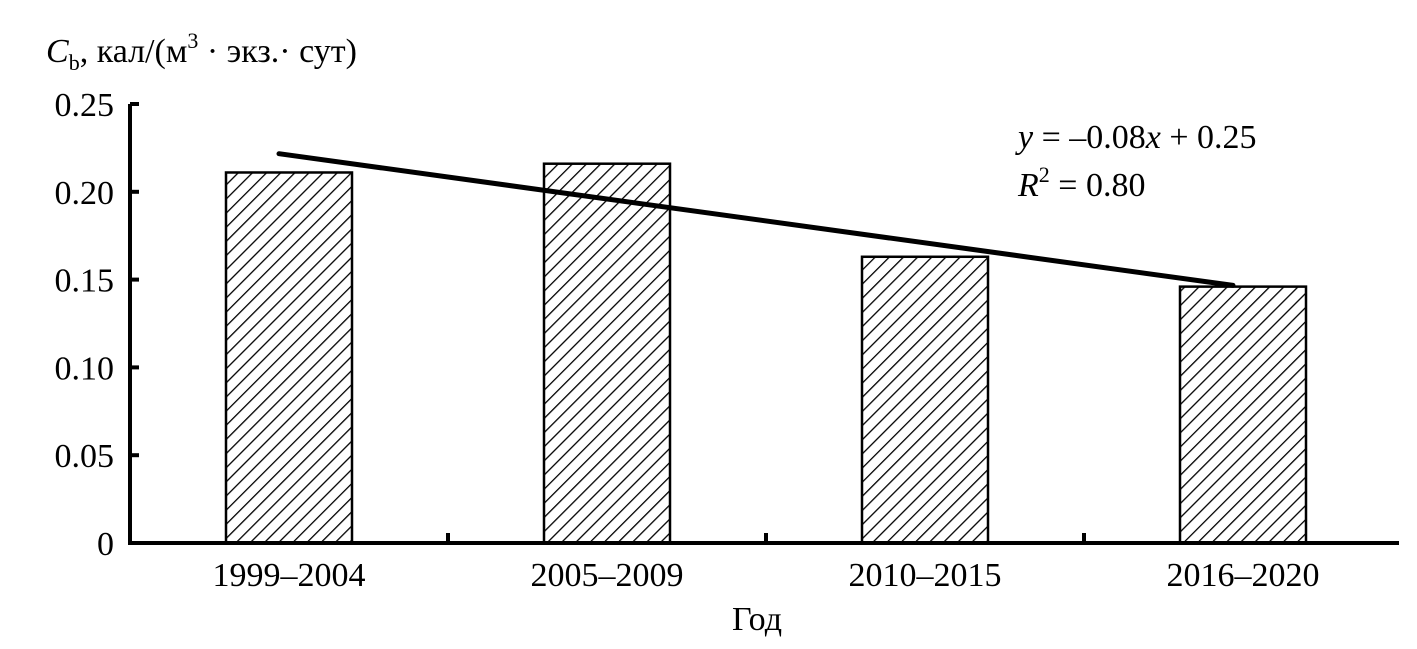 The image size is (1417, 649). I want to click on x-tick-label: 2005–2009, so click(607, 575).